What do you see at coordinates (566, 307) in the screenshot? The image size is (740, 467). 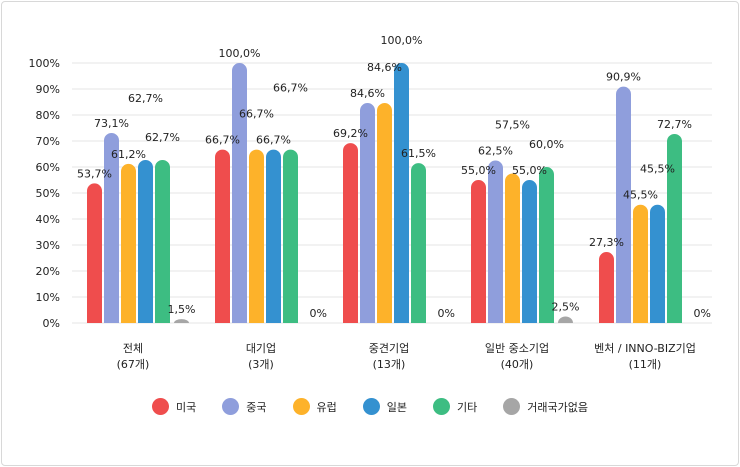 I see `data-label: 2,5%` at bounding box center [566, 307].